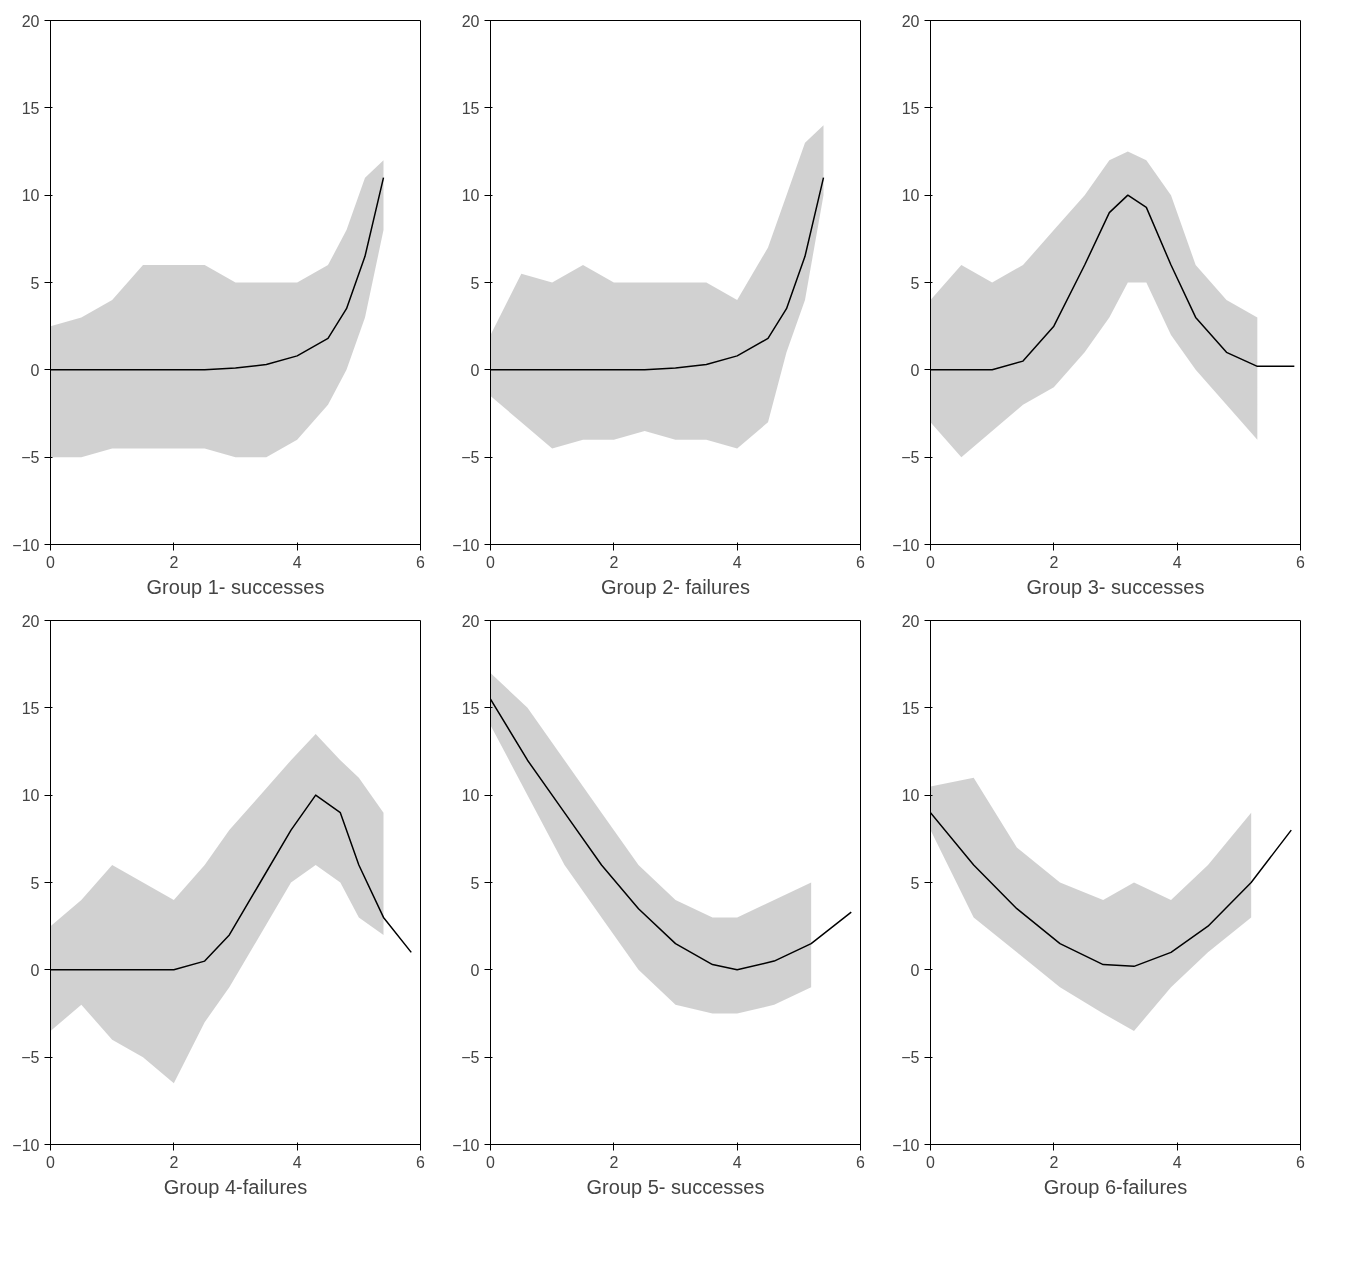  I want to click on x-axis-title: Group 2- failures, so click(675, 586).